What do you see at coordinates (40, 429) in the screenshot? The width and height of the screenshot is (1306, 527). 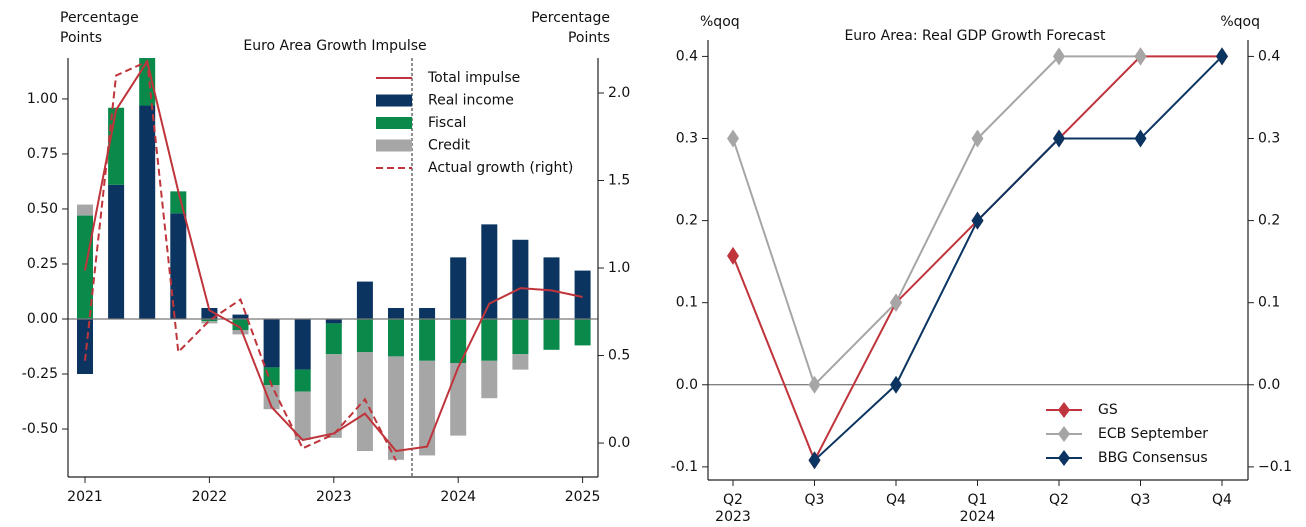 I see `y-tick-label: -0.50` at bounding box center [40, 429].